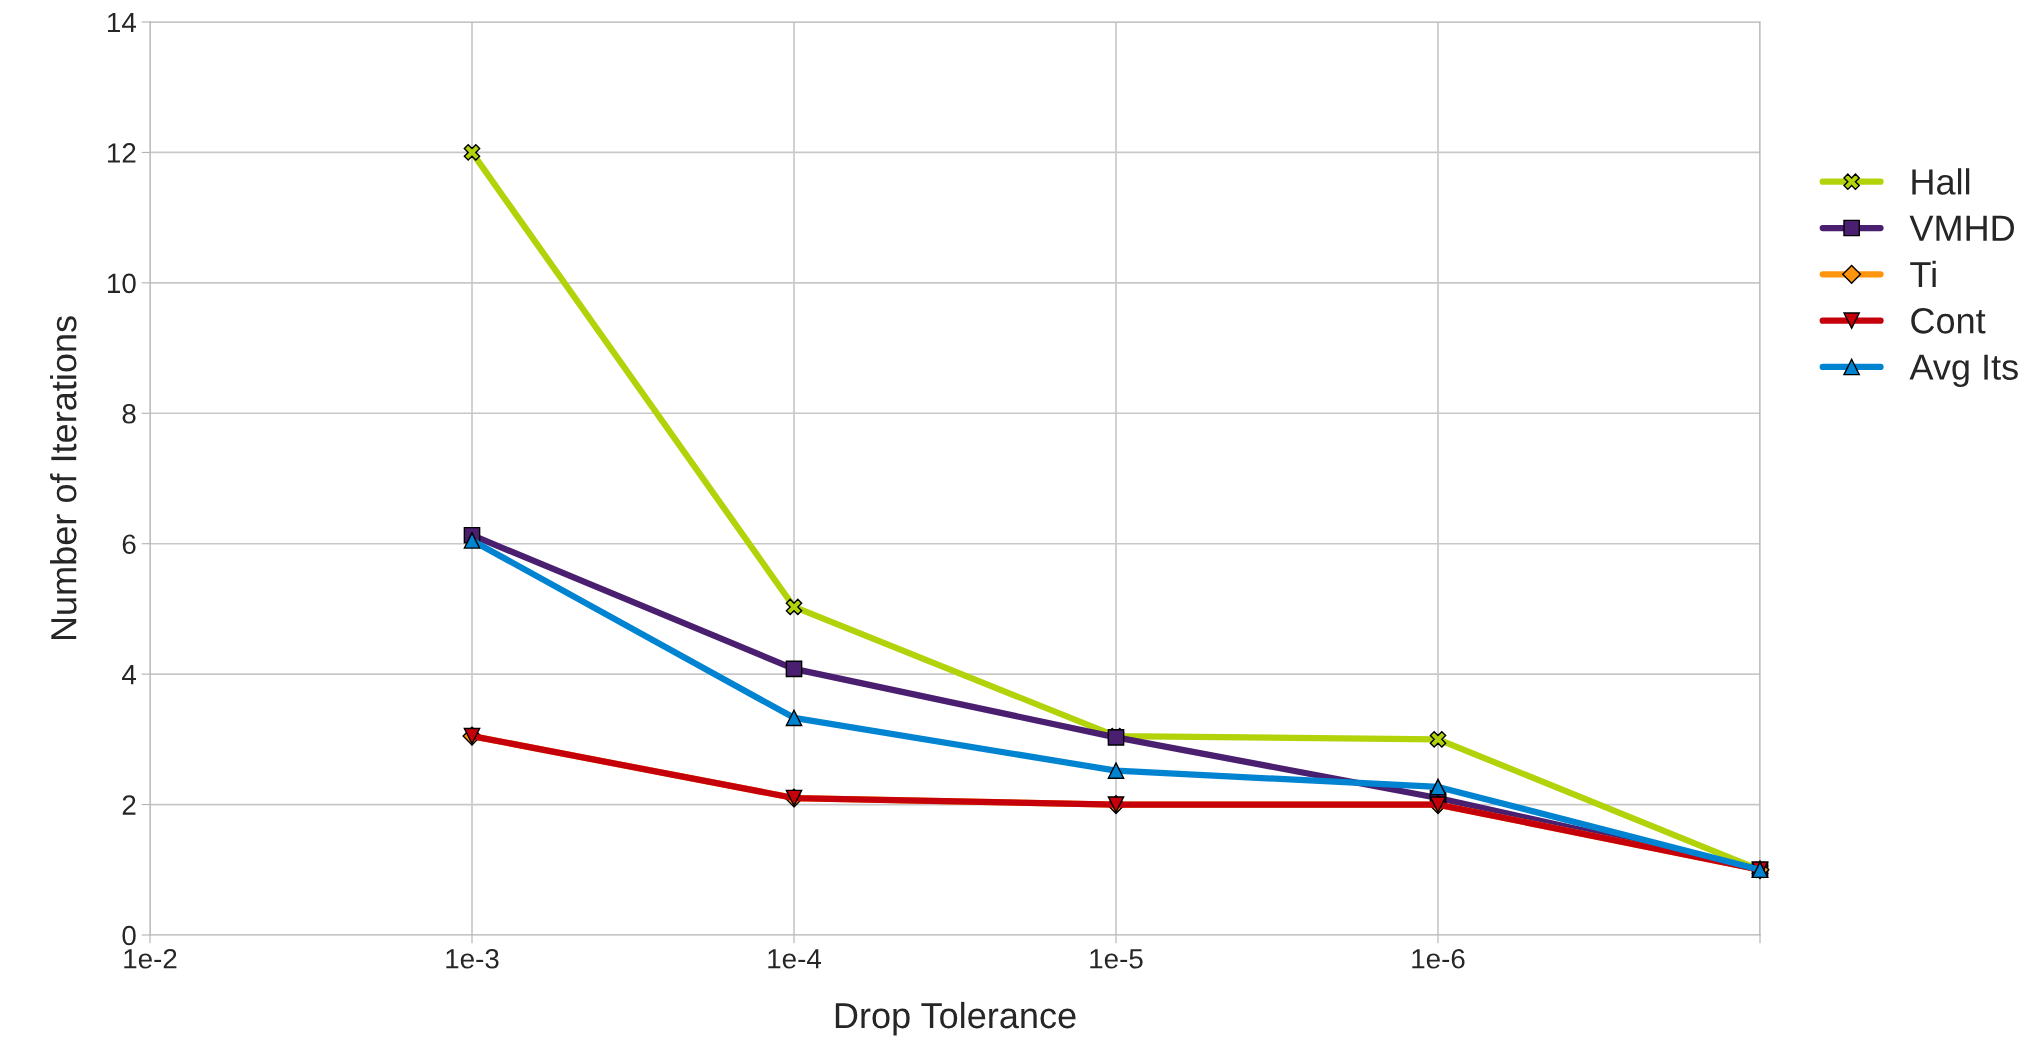  Describe the element at coordinates (129, 413) in the screenshot. I see `y-tick-label: 8` at that location.